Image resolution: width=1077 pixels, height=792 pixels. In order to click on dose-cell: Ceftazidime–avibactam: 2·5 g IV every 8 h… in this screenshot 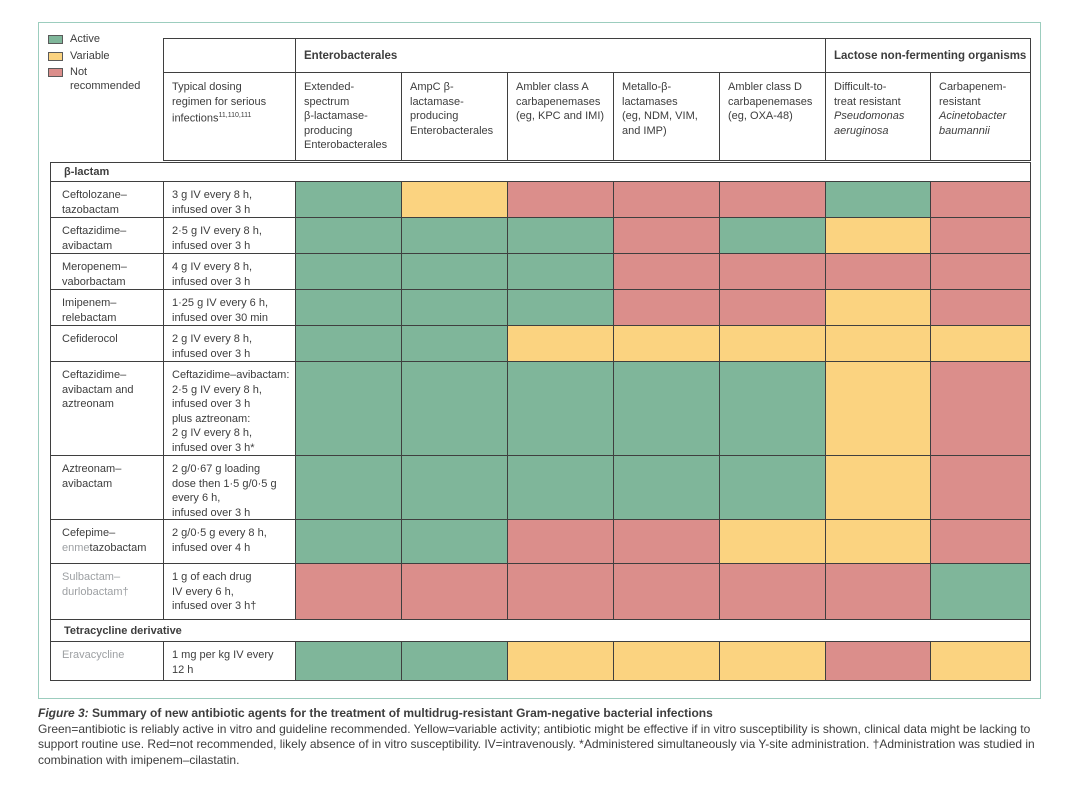, I will do `click(229, 408)`.